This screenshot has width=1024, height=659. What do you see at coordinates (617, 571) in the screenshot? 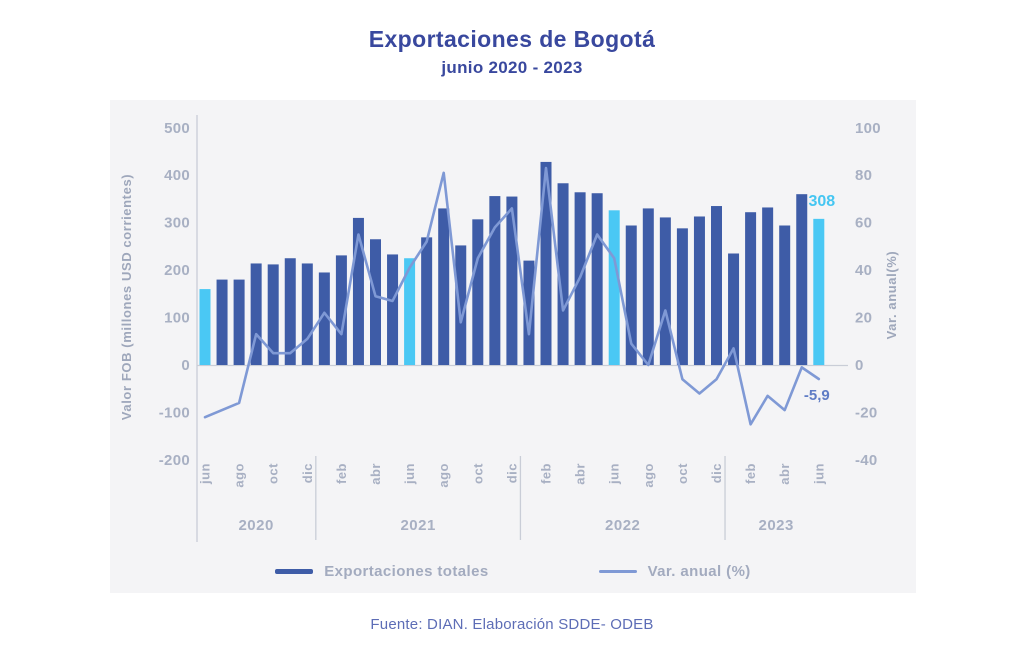
I see `legend-line-swatch` at bounding box center [617, 571].